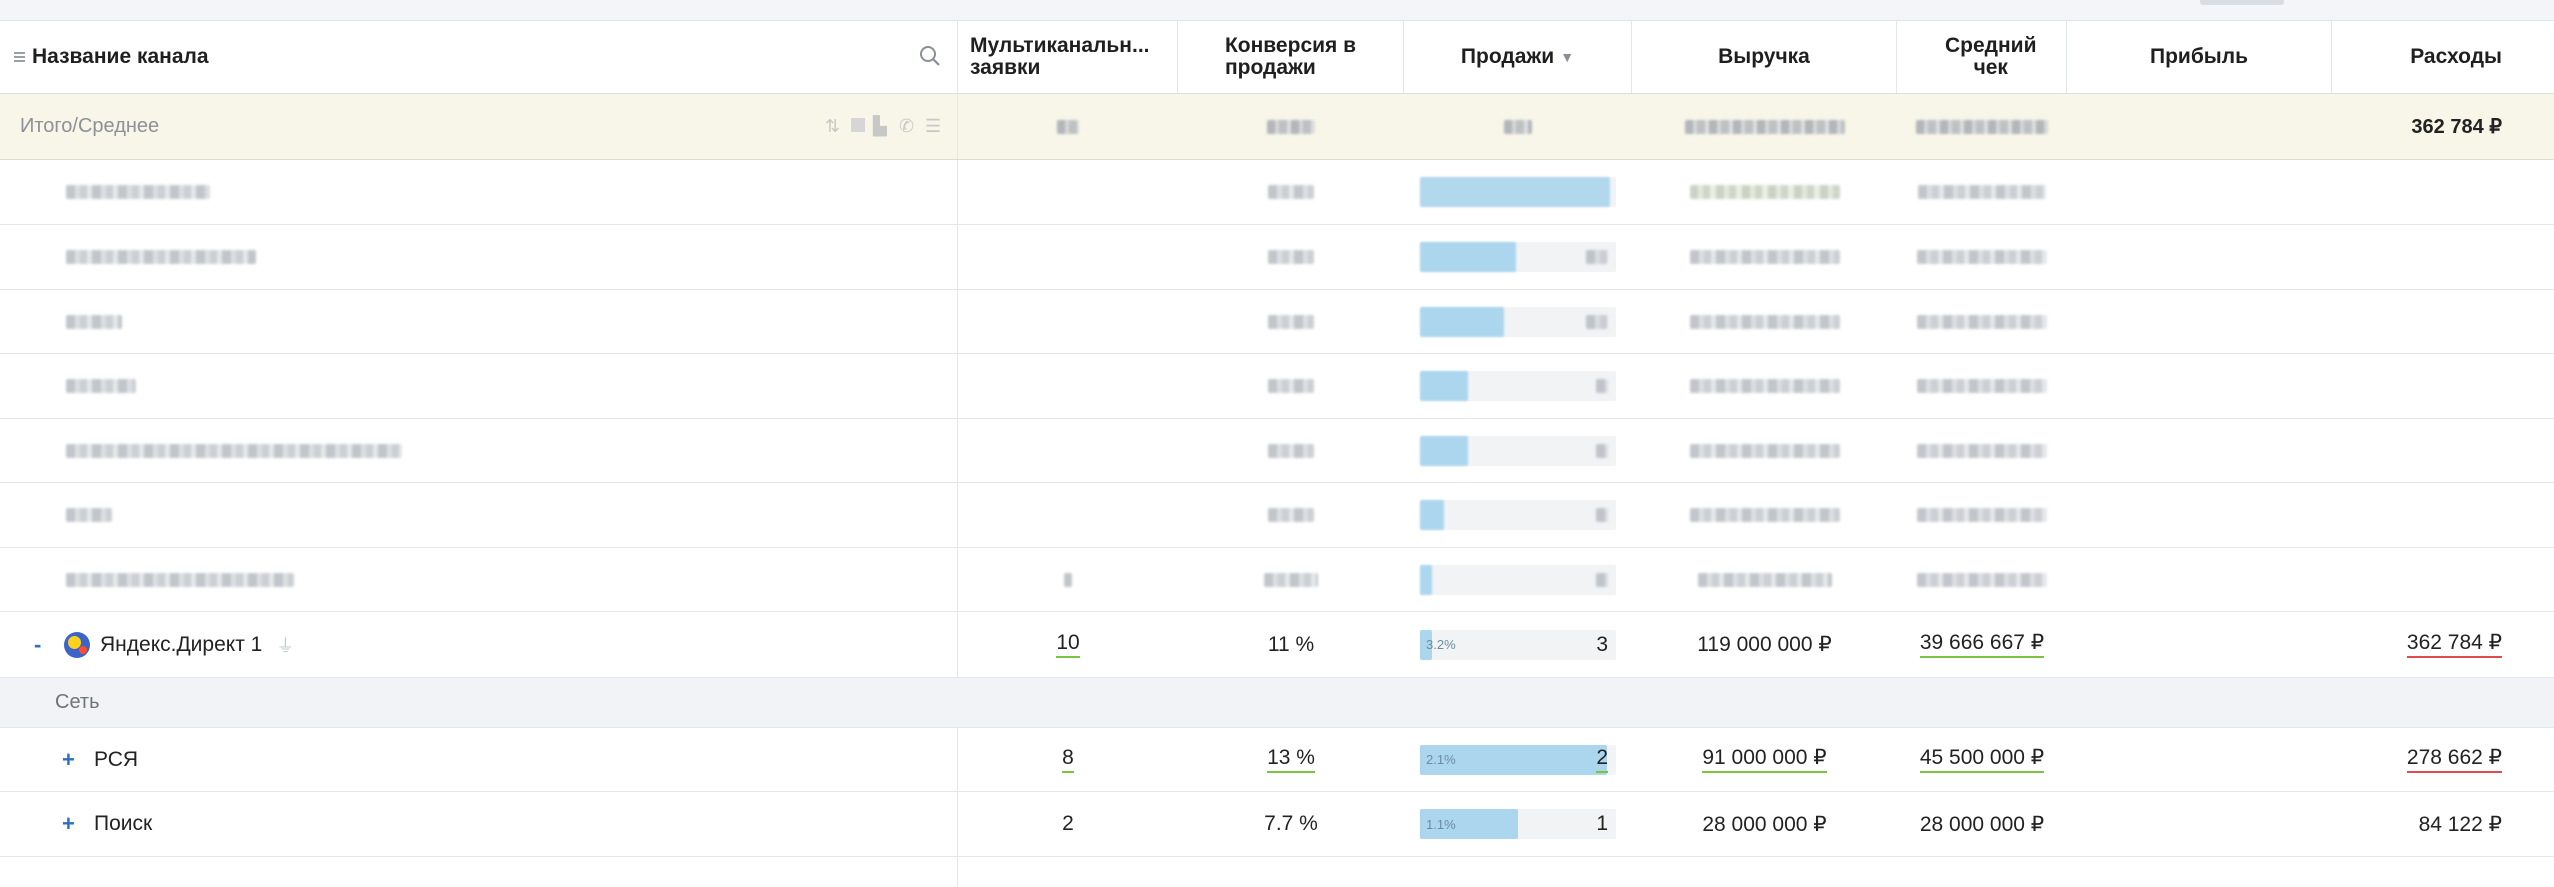 This screenshot has width=2554, height=887. I want to click on row-conversion: 7.7 %, so click(1291, 824).